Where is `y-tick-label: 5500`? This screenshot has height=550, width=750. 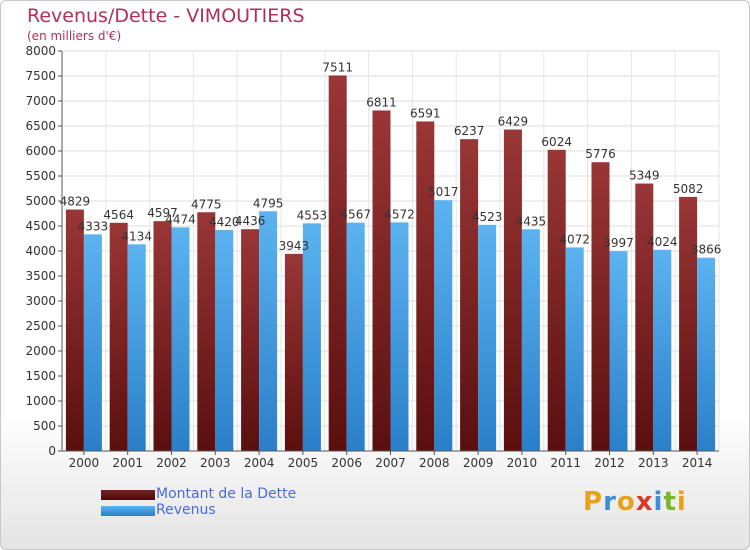 y-tick-label: 5500 is located at coordinates (40, 176).